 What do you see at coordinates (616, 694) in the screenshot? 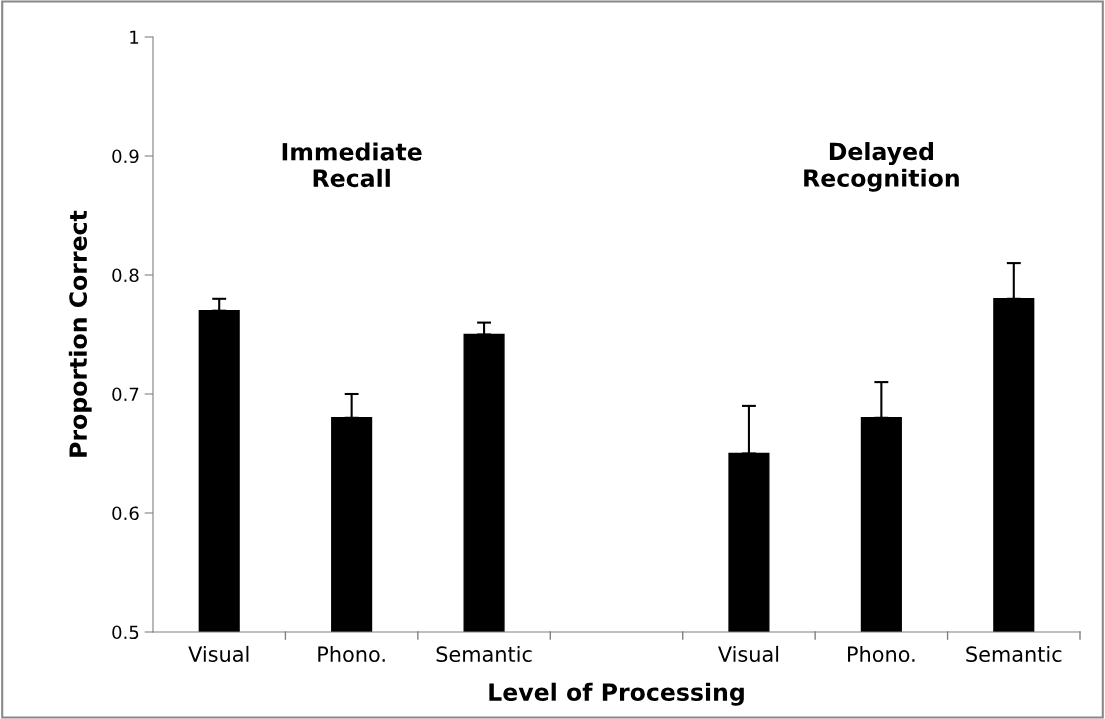
I see `x-axis-title: Level of Processing` at bounding box center [616, 694].